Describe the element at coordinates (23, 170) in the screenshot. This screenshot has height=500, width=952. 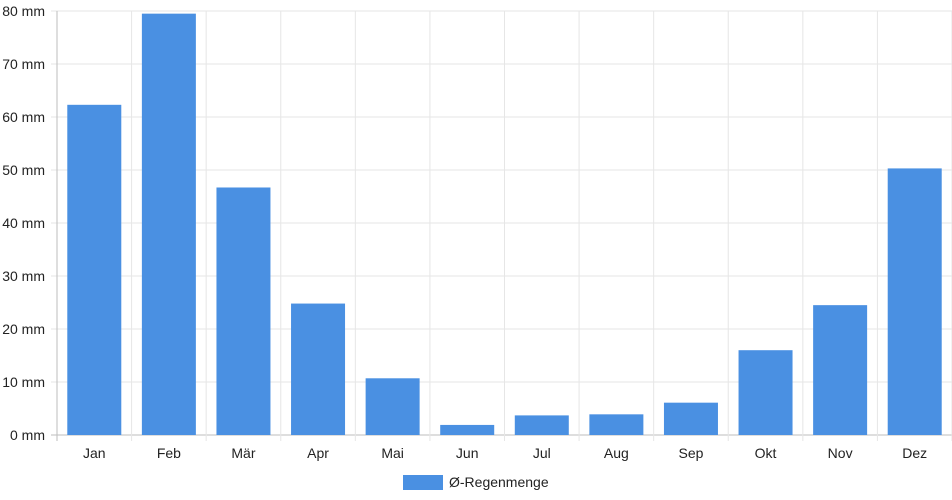
I see `y-tick-label: 50 mm` at that location.